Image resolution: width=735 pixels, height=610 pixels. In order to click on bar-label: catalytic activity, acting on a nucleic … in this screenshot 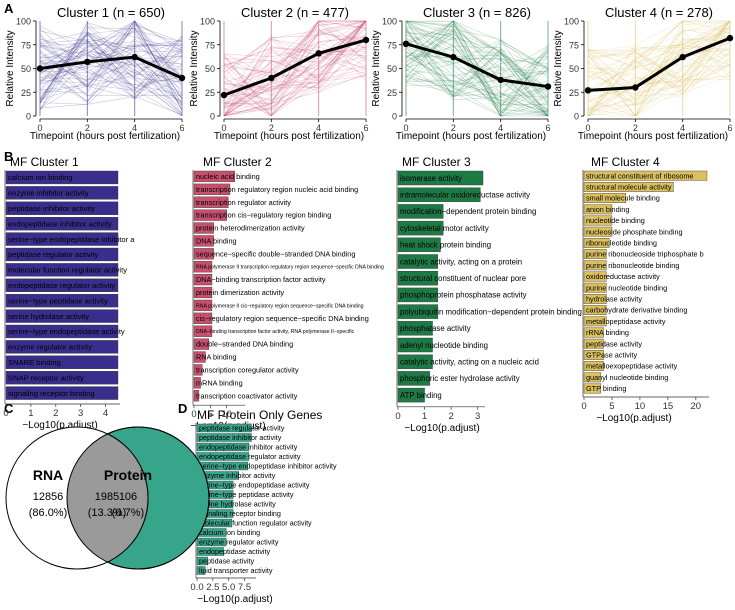, I will do `click(469, 362)`.